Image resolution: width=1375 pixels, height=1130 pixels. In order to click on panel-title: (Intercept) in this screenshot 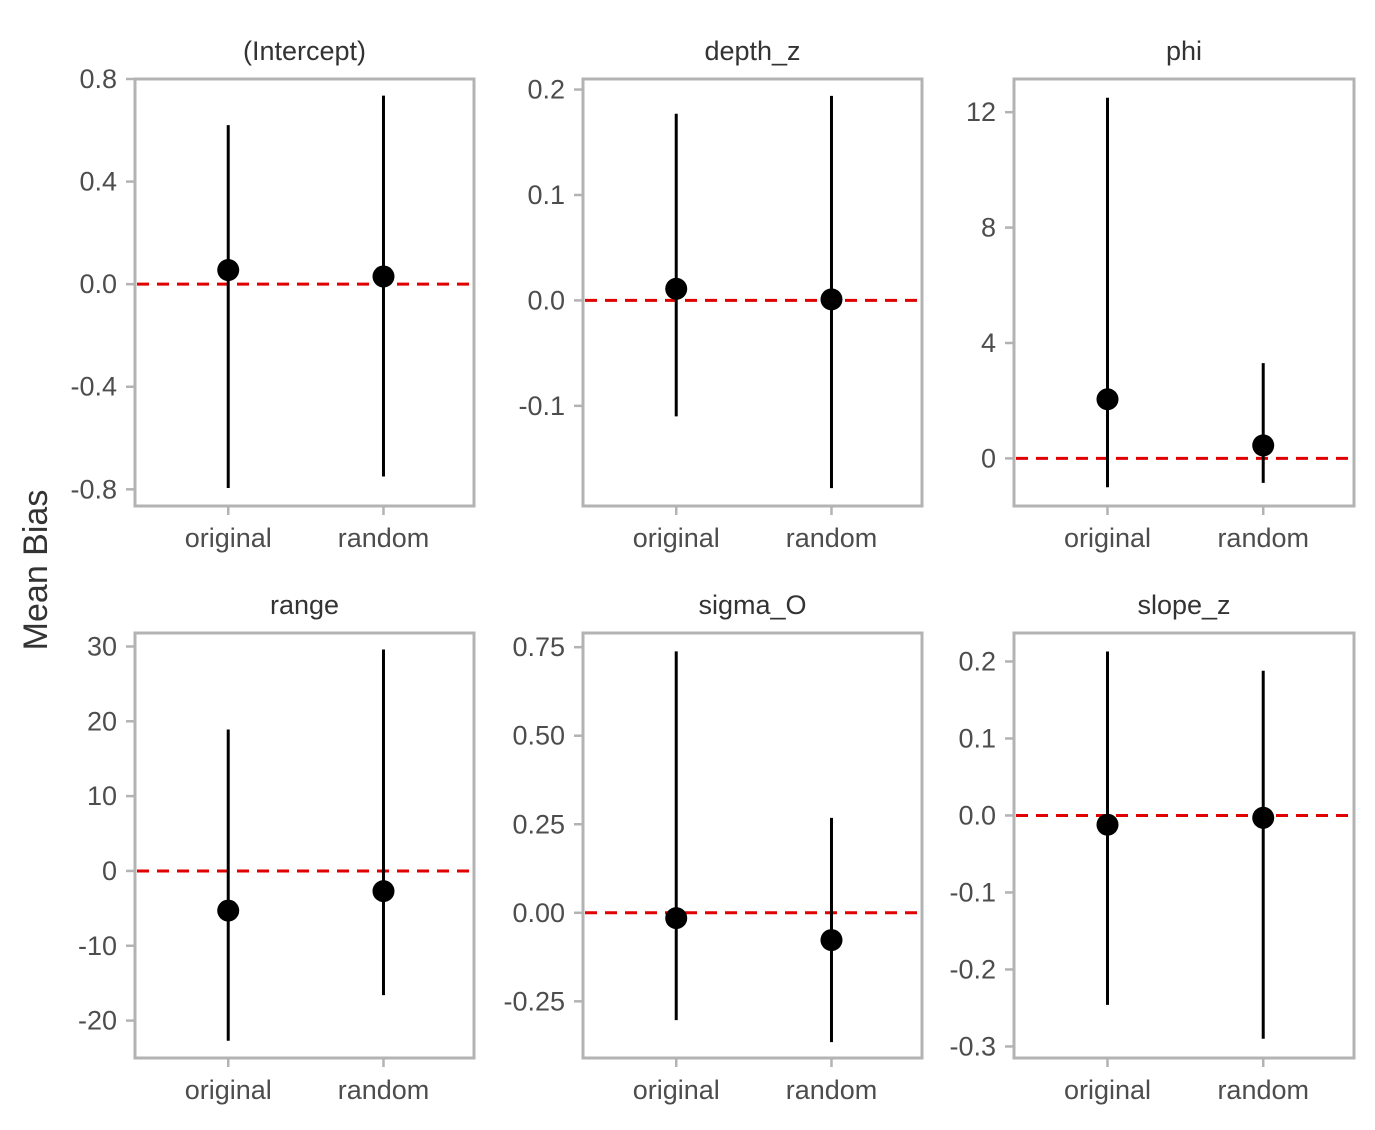, I will do `click(304, 51)`.